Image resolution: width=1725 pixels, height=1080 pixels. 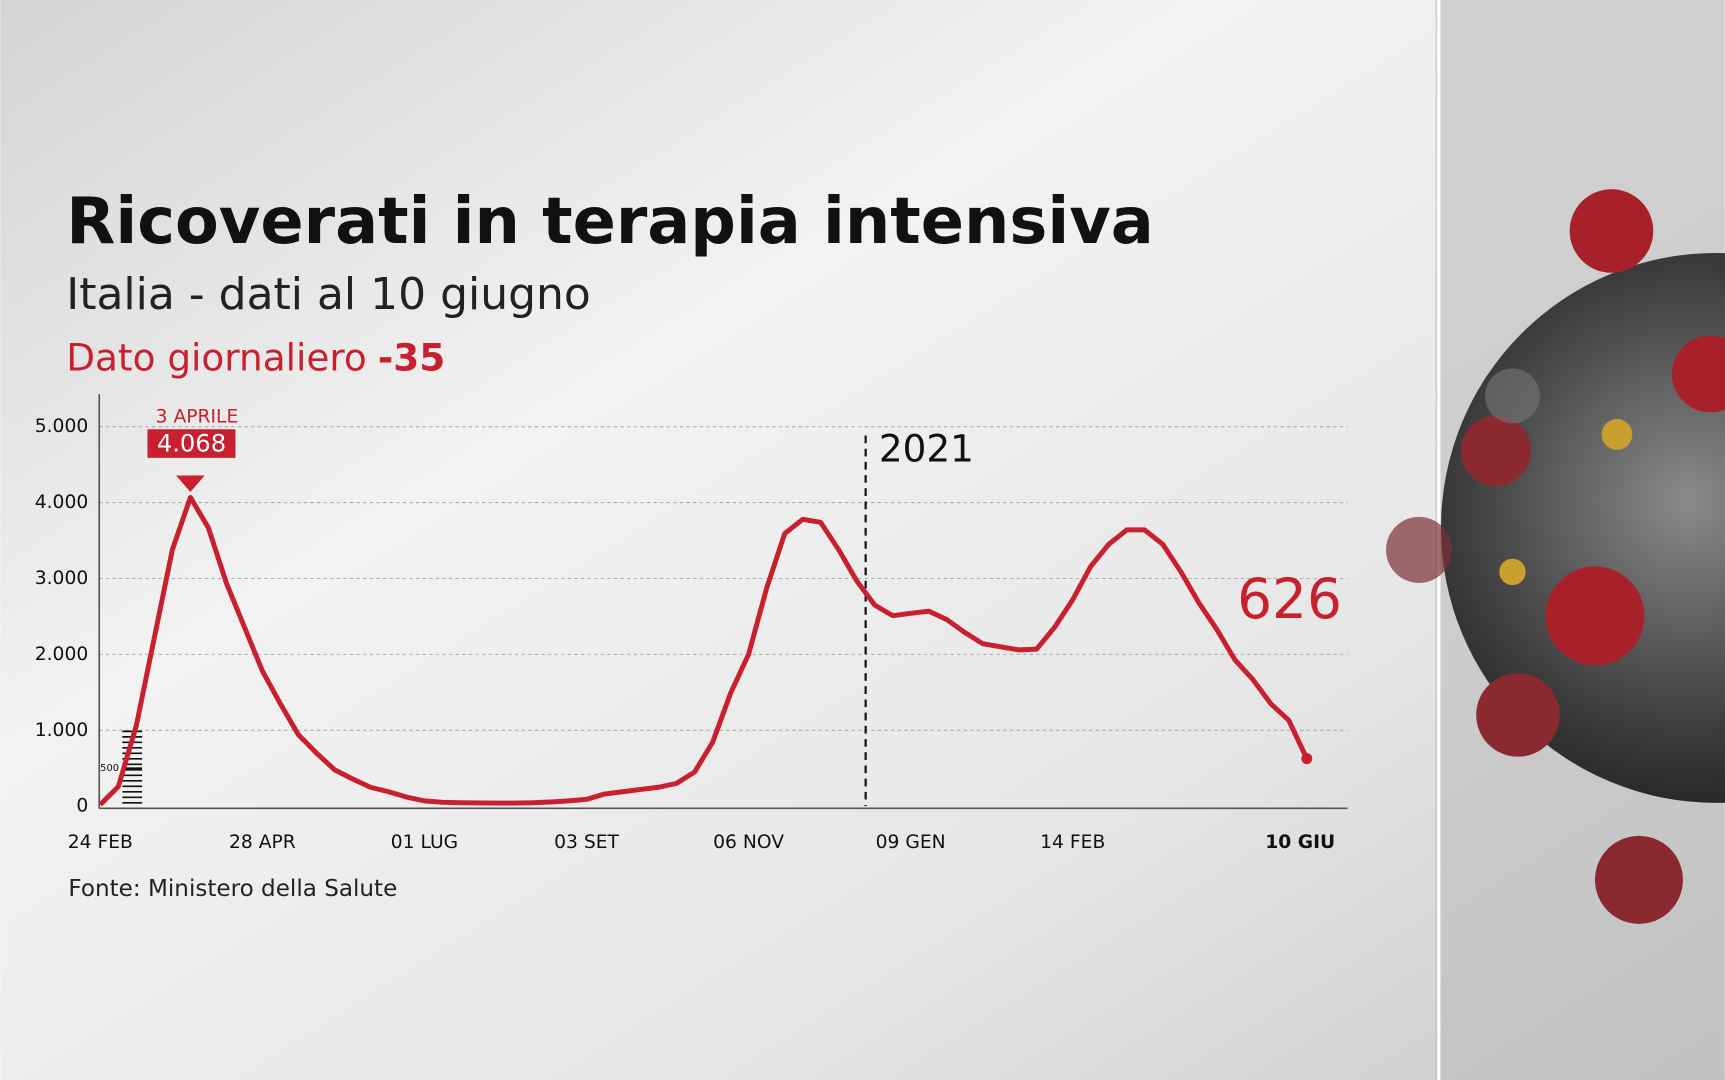 What do you see at coordinates (1072, 842) in the screenshot?
I see `x-tick-label: 14 FEB` at bounding box center [1072, 842].